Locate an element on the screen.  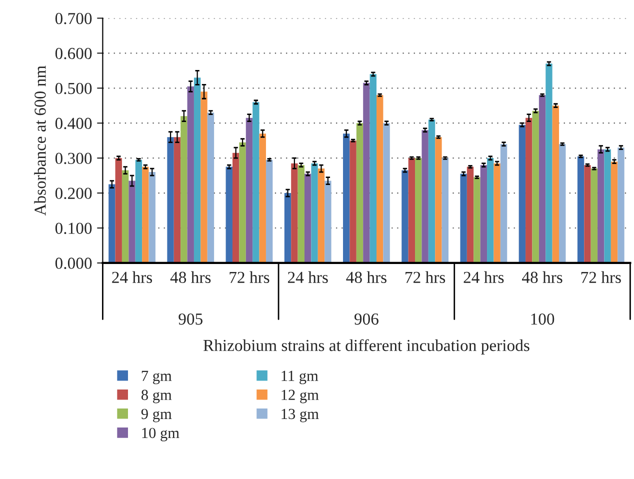
x-axis-title: Rhizobium strains at different incubation periods is located at coordinates (366, 346).